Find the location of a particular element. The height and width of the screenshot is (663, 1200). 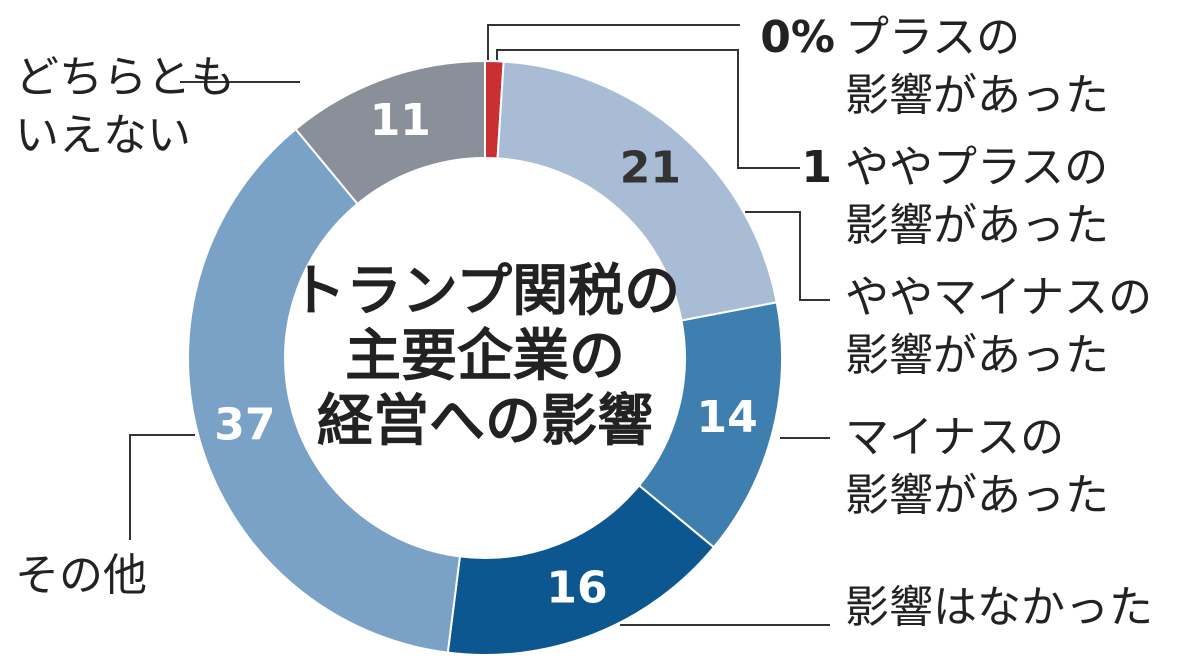

value-label: 37 is located at coordinates (244, 425).